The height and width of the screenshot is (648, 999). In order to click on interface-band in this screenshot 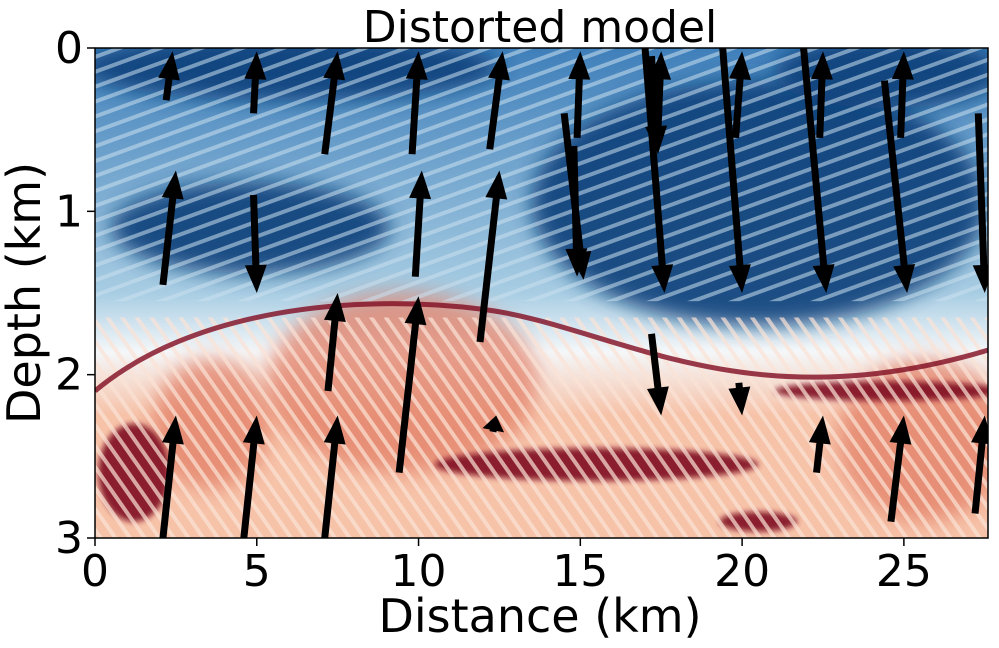, I will do `click(541, 347)`.